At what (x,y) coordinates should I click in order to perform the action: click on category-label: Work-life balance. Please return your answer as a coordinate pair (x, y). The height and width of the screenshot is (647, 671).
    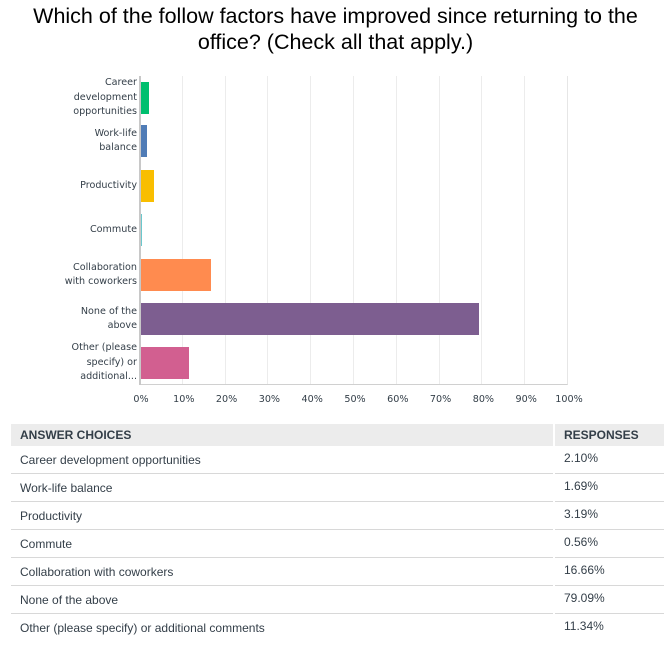
    Looking at the image, I should click on (115, 140).